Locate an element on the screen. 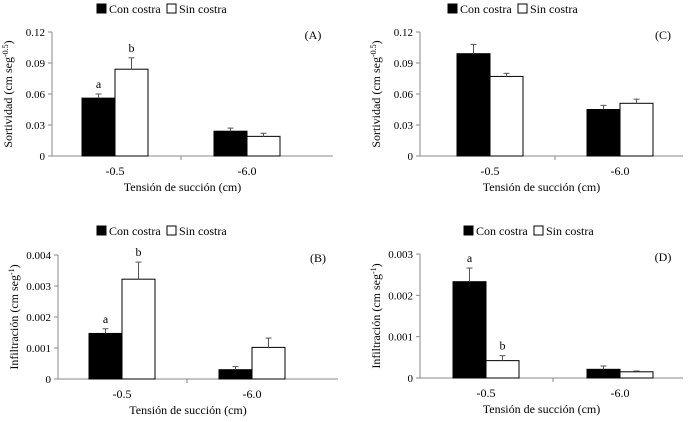 Image resolution: width=700 pixels, height=422 pixels. panel-label: (B) is located at coordinates (318, 258).